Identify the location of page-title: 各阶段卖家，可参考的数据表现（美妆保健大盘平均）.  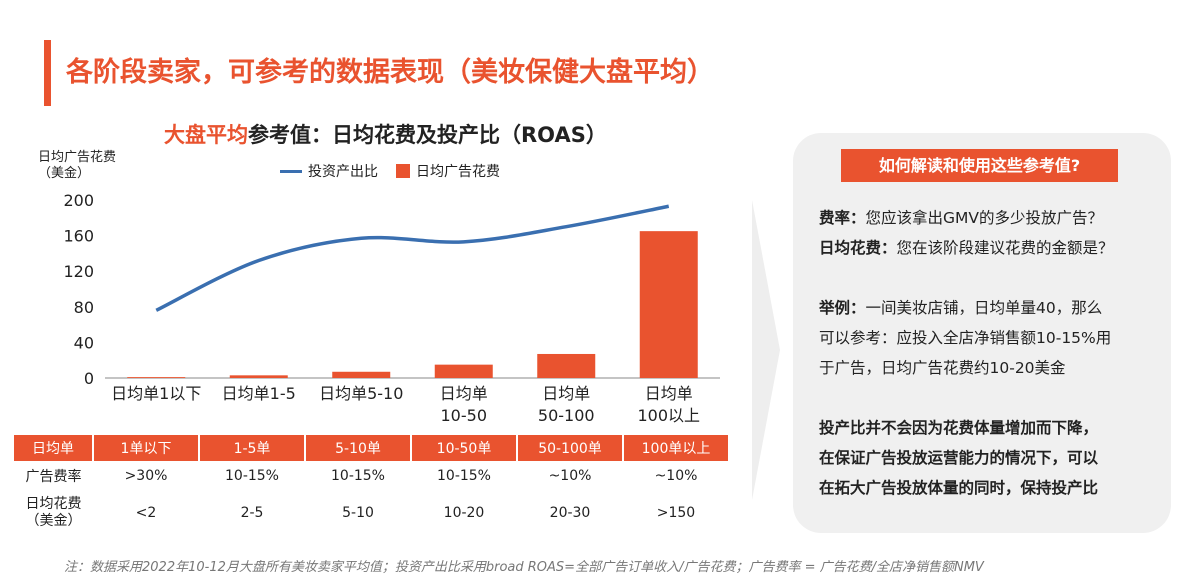
(390, 72).